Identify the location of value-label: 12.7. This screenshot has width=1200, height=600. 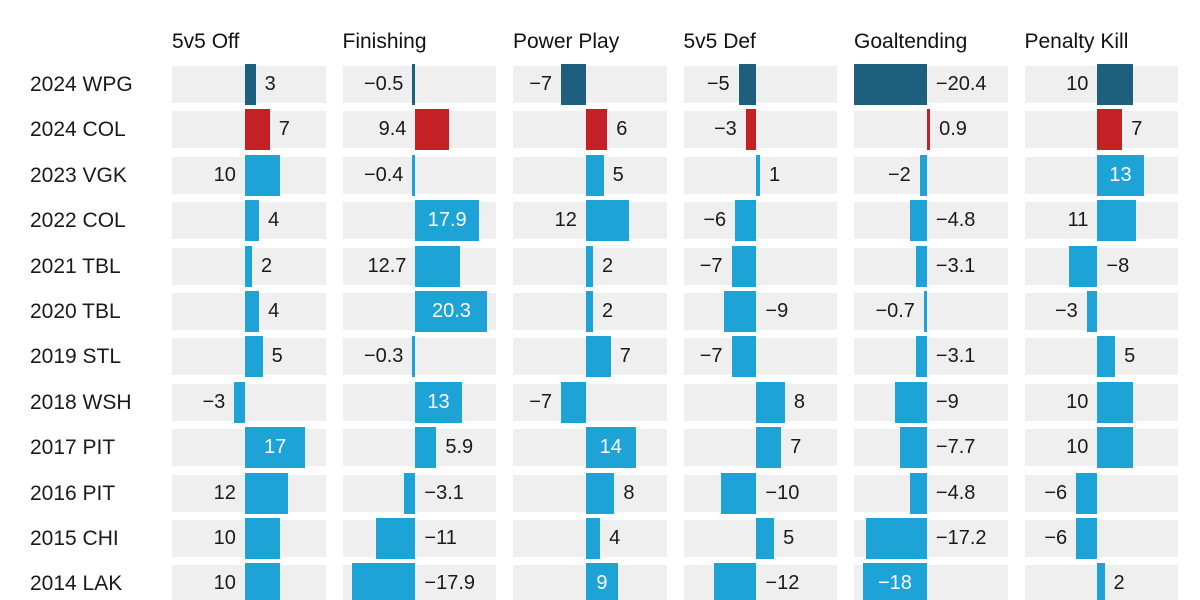
(387, 265).